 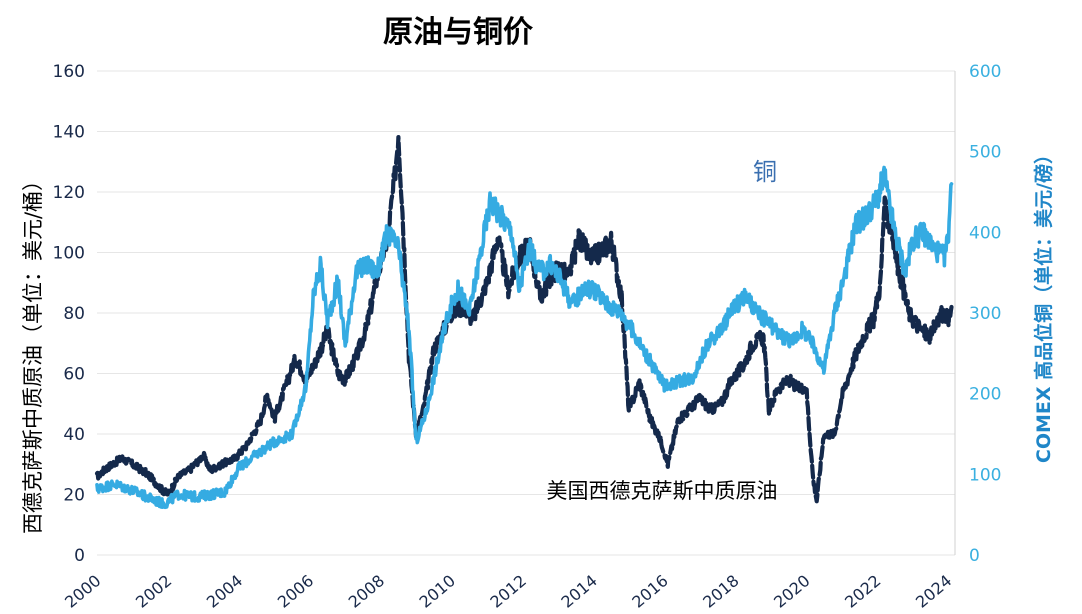 I want to click on x-tick-label: 2000, so click(x=82, y=591).